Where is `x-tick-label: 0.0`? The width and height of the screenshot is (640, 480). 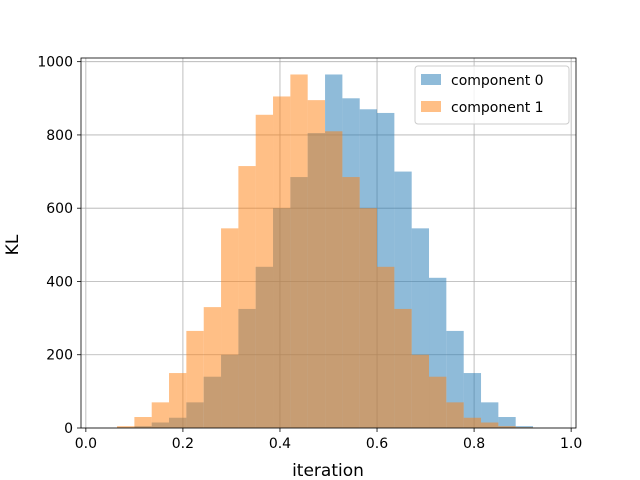 x-tick-label: 0.0 is located at coordinates (86, 444).